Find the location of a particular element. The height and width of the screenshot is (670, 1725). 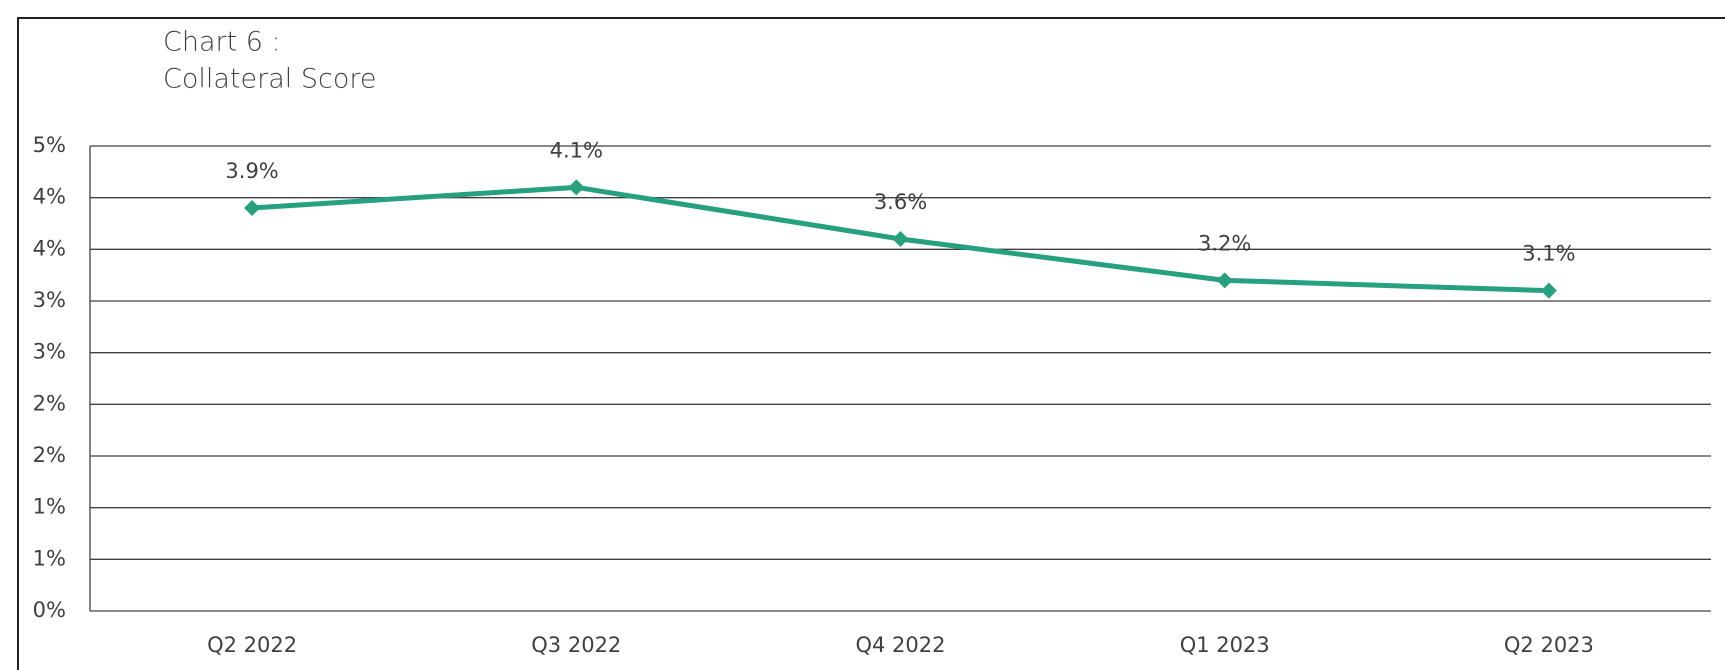

y-tick-label: 0% is located at coordinates (49, 610).